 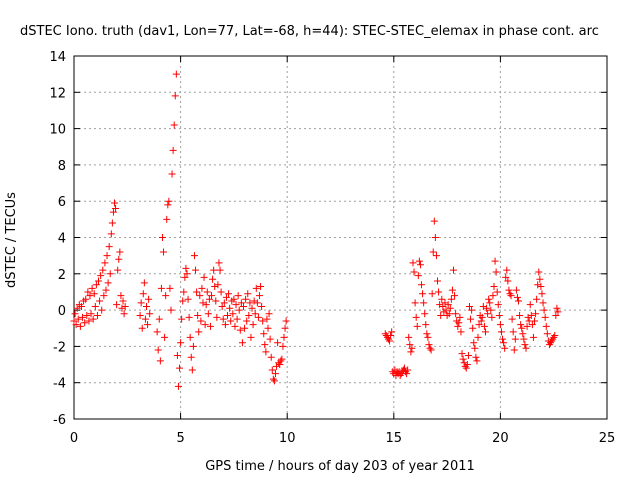 What do you see at coordinates (62, 275) in the screenshot?
I see `y-tick-label: 2` at bounding box center [62, 275].